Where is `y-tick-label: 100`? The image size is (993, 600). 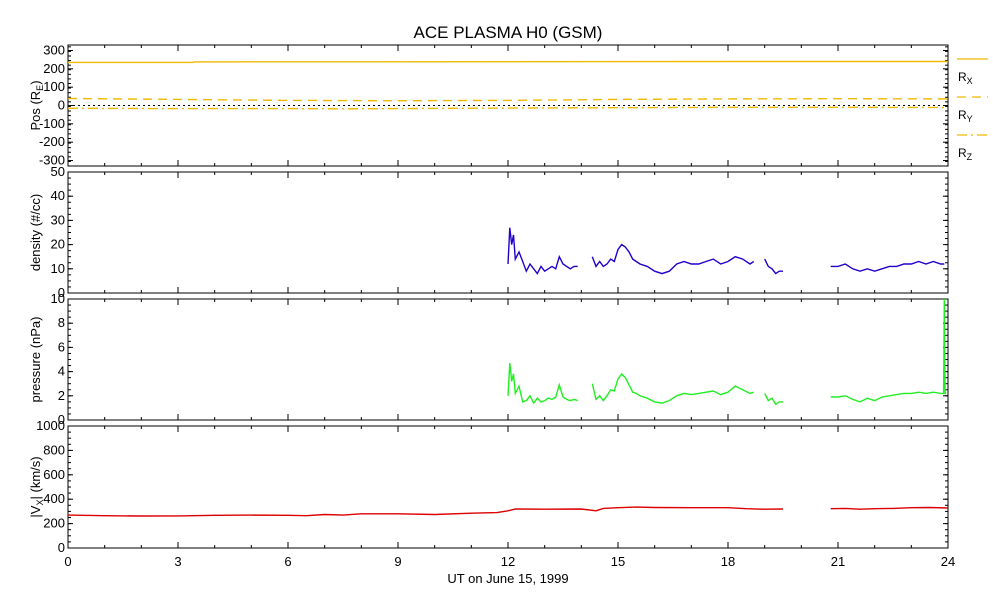
y-tick-label: 100 is located at coordinates (54, 86).